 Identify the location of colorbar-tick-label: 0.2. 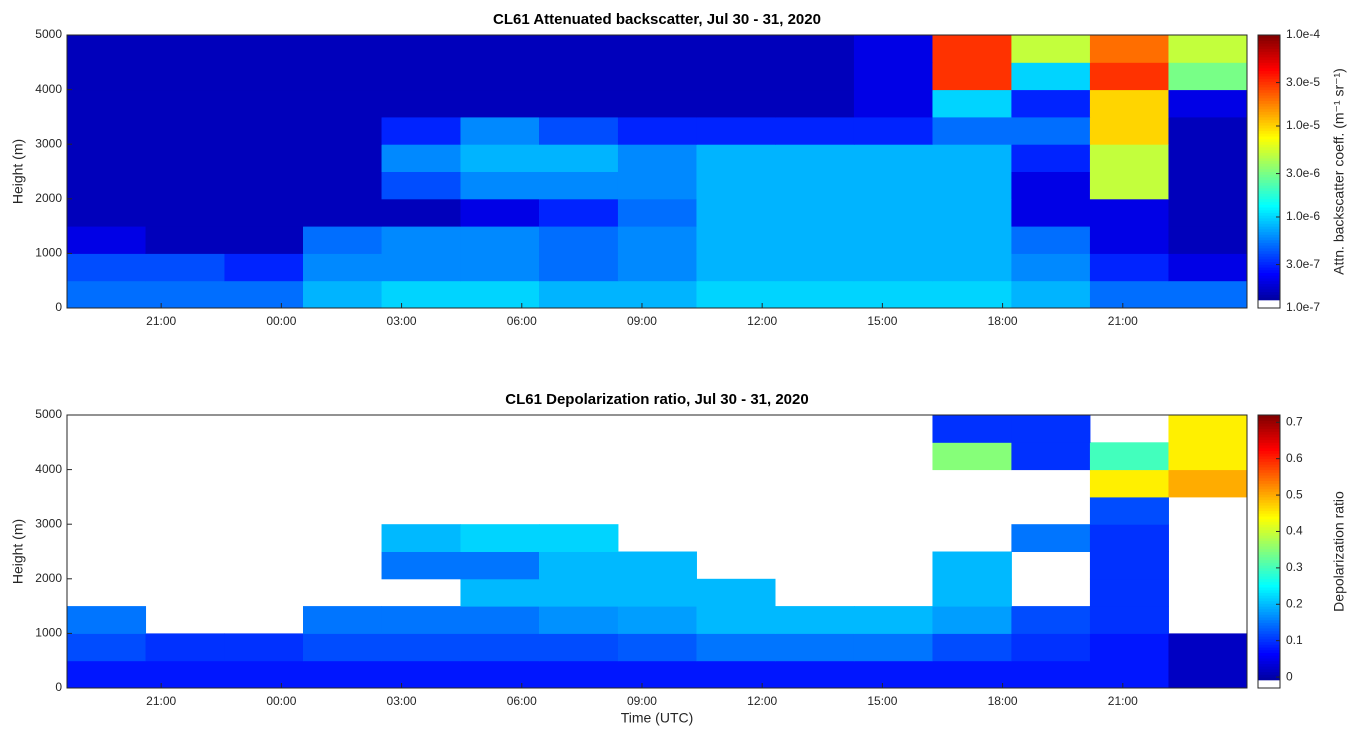
(1294, 603).